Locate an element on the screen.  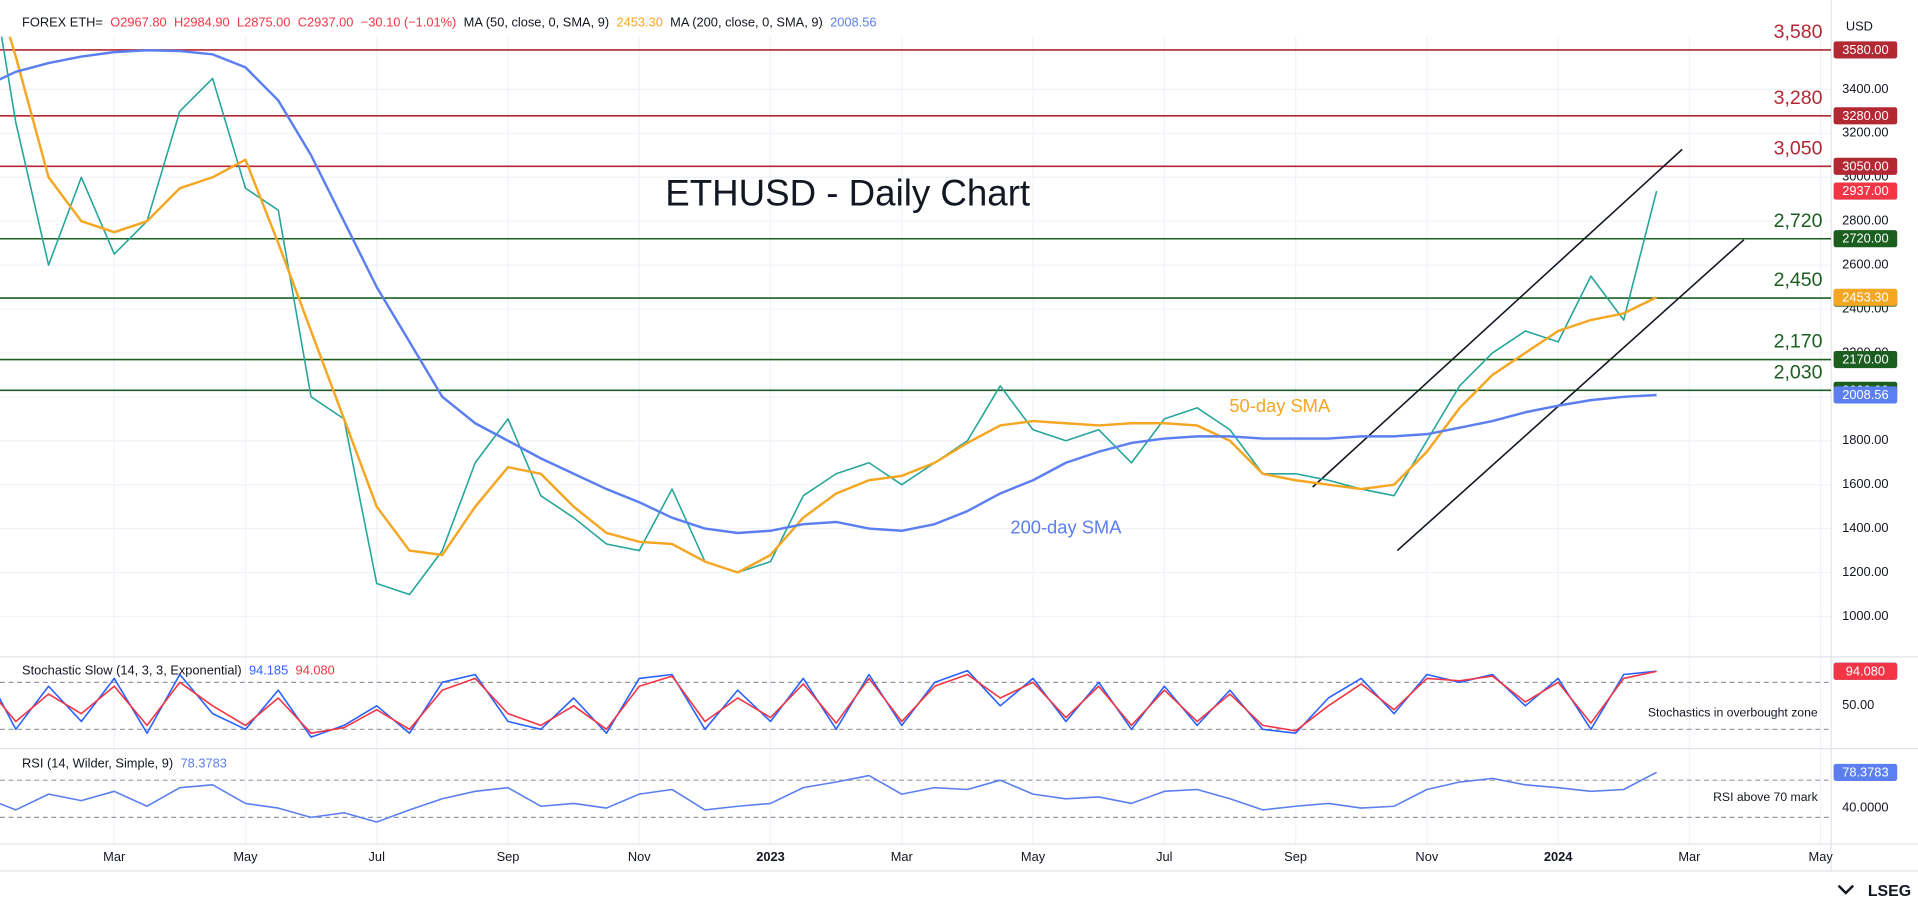
header-item: −30.10 (−1.01%) is located at coordinates (409, 22).